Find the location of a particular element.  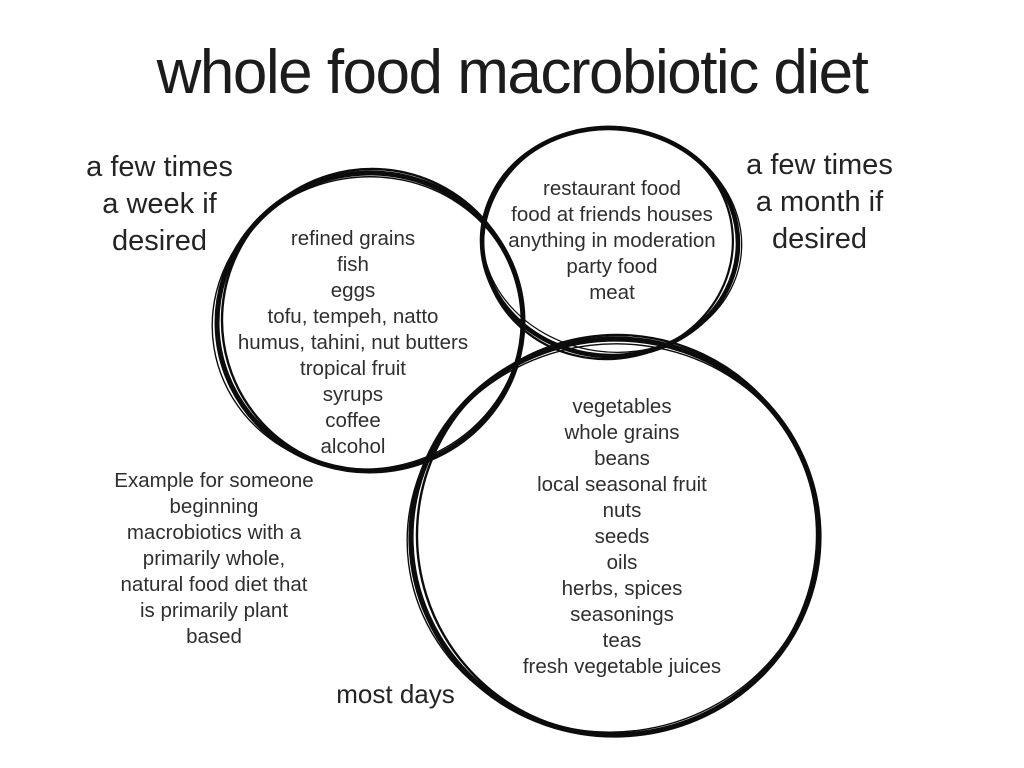

weekly-food-item: fish is located at coordinates (353, 264).